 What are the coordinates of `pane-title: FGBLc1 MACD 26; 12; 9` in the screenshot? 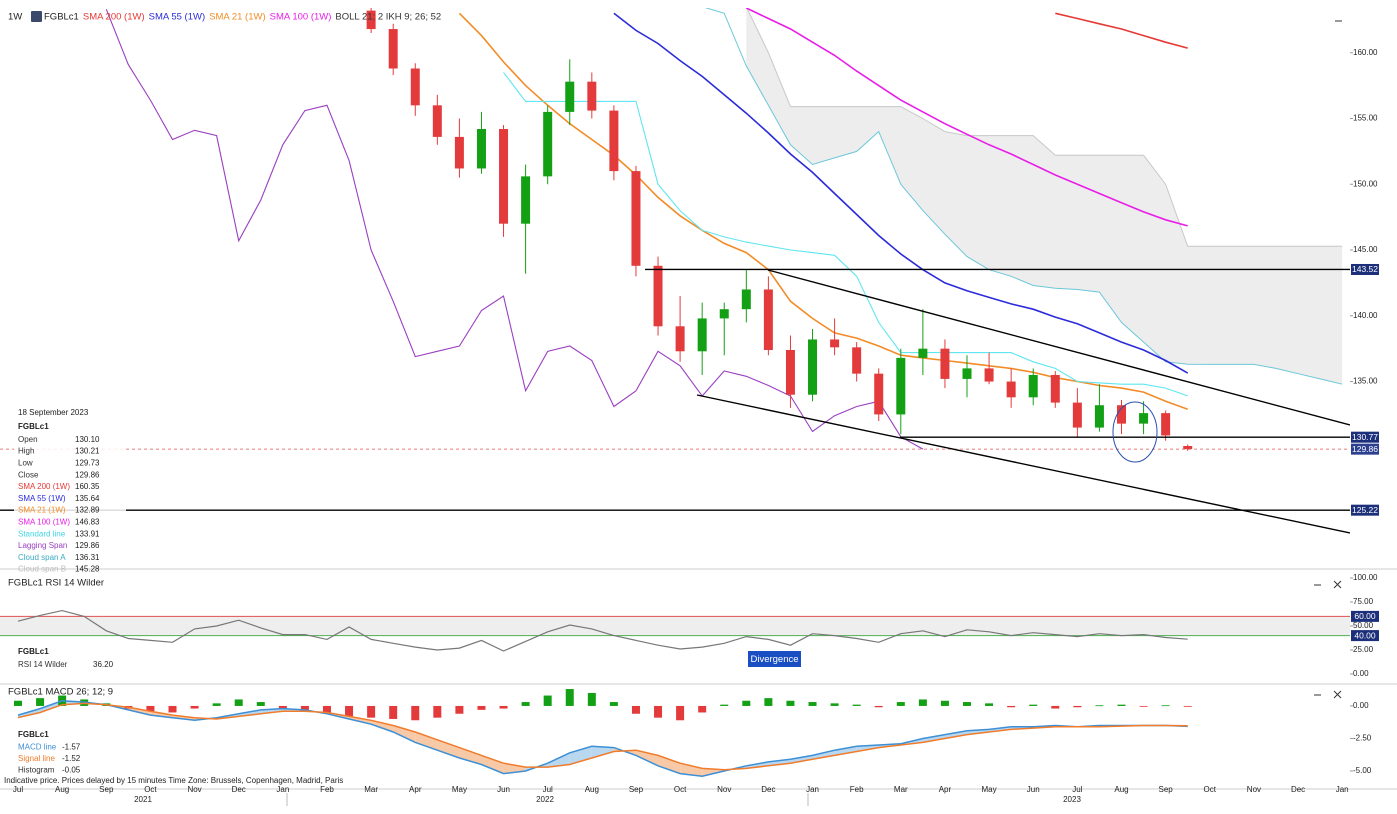 It's located at (60, 692).